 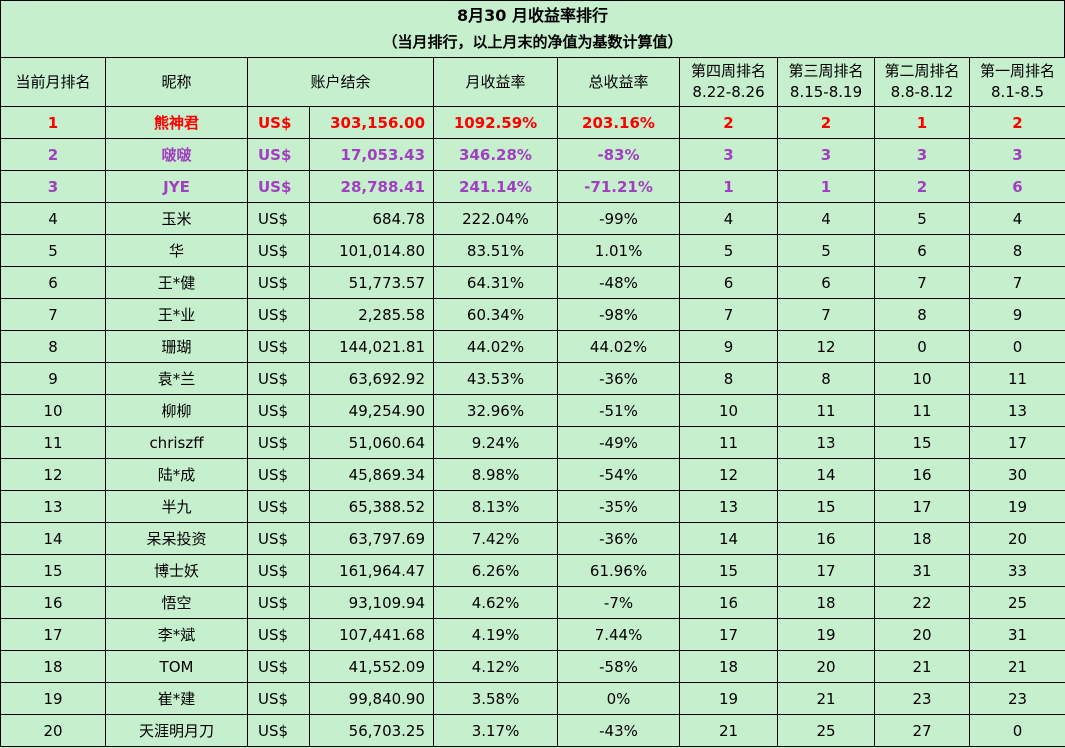 What do you see at coordinates (1017, 634) in the screenshot?
I see `cell-week1-rank: 31` at bounding box center [1017, 634].